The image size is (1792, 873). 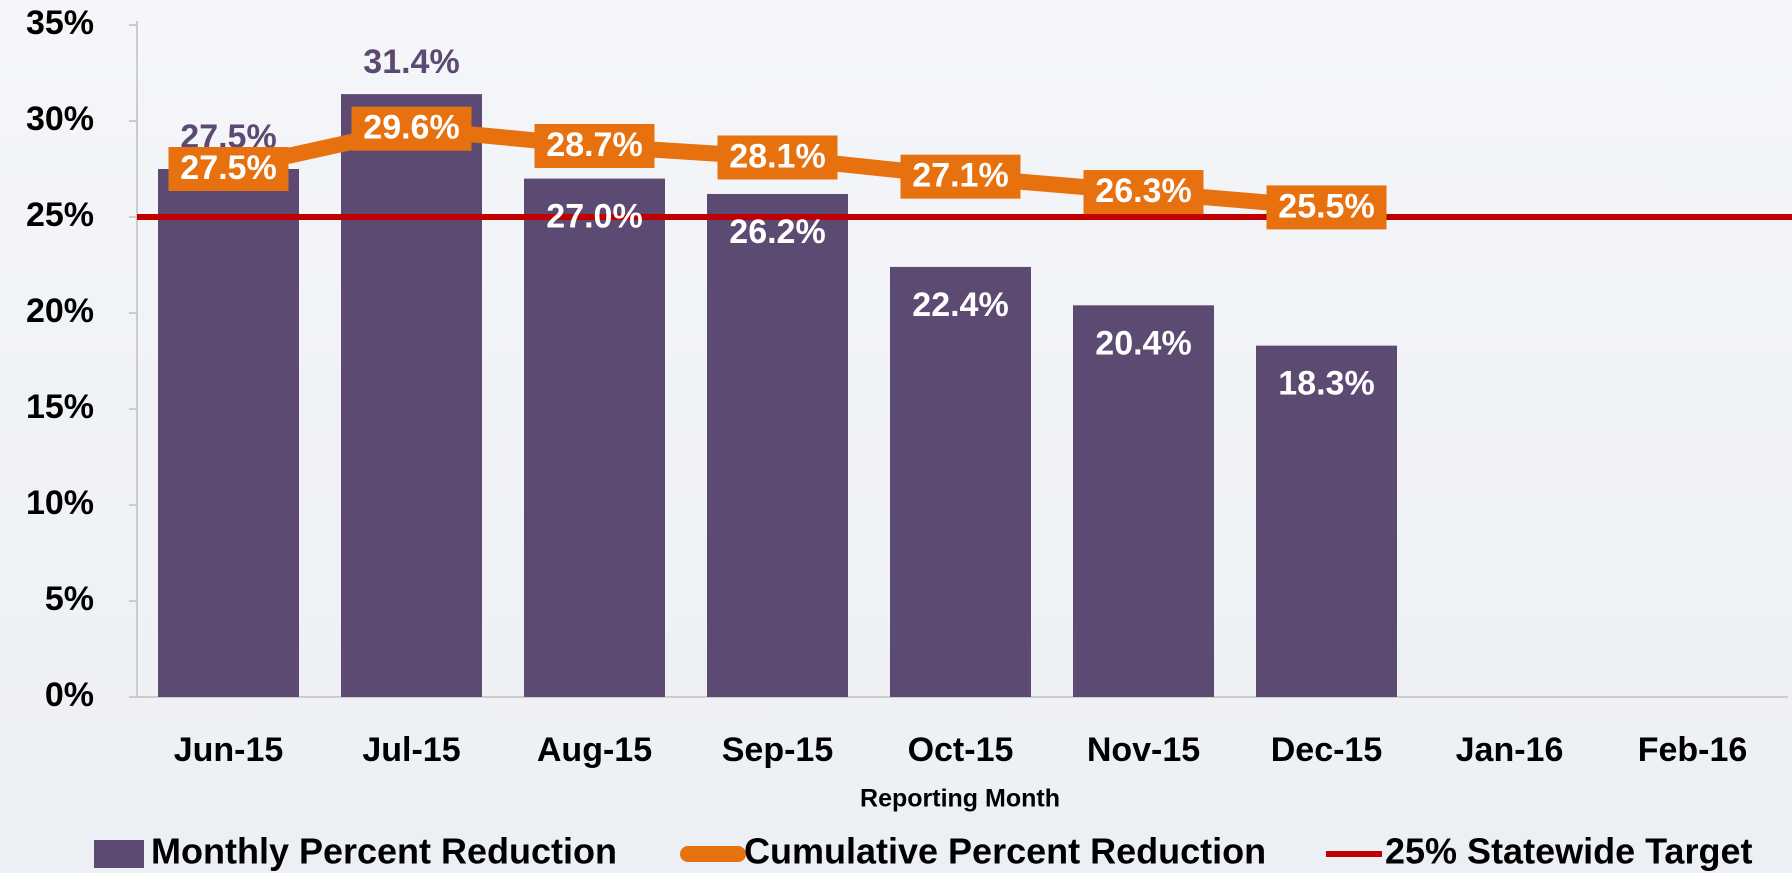 What do you see at coordinates (1143, 343) in the screenshot?
I see `bar-value-label: 20.4%` at bounding box center [1143, 343].